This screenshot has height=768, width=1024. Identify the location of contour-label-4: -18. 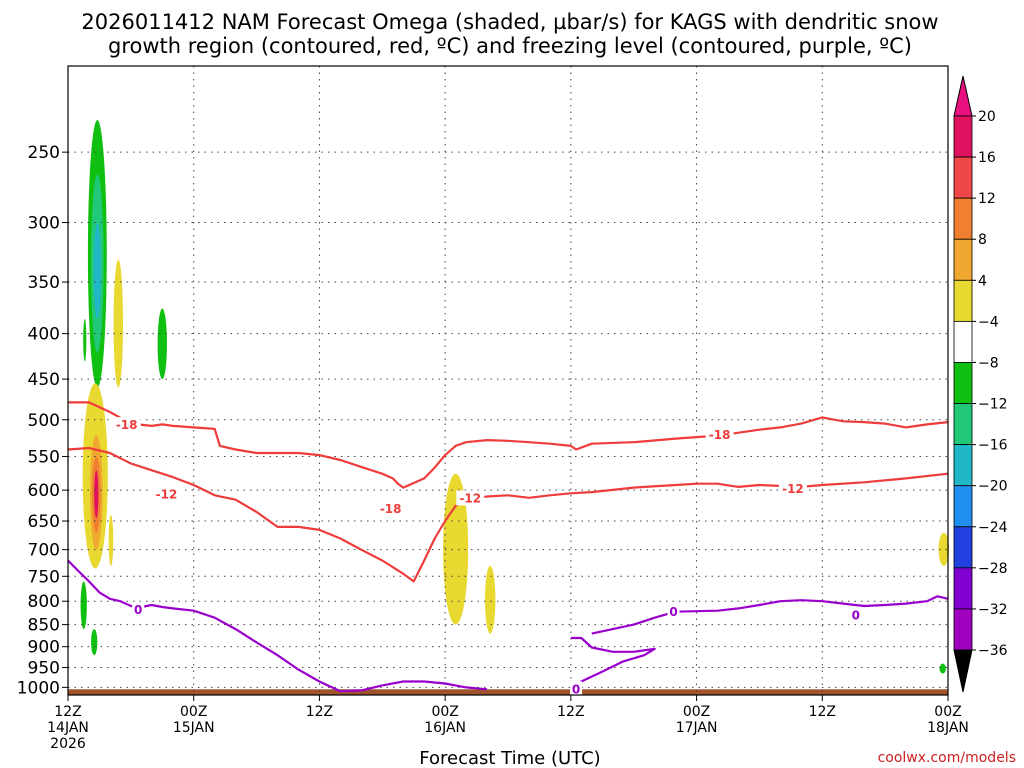
(719, 434).